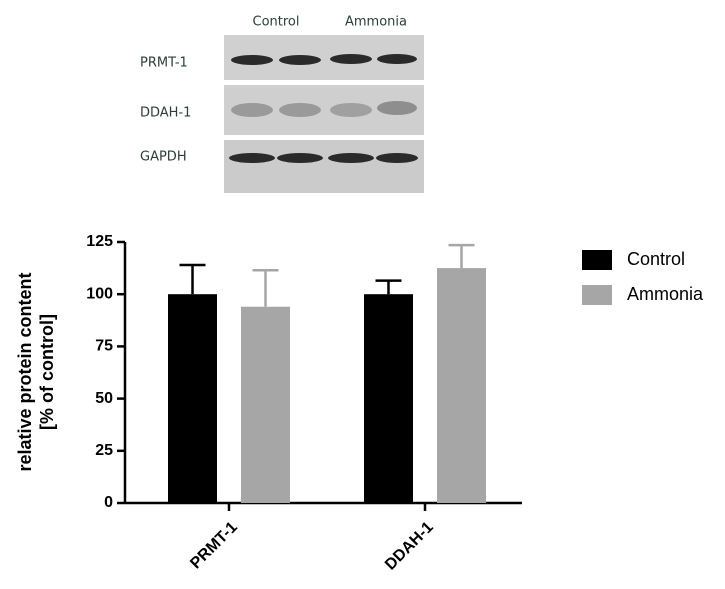  I want to click on lane-label: Control, so click(276, 22).